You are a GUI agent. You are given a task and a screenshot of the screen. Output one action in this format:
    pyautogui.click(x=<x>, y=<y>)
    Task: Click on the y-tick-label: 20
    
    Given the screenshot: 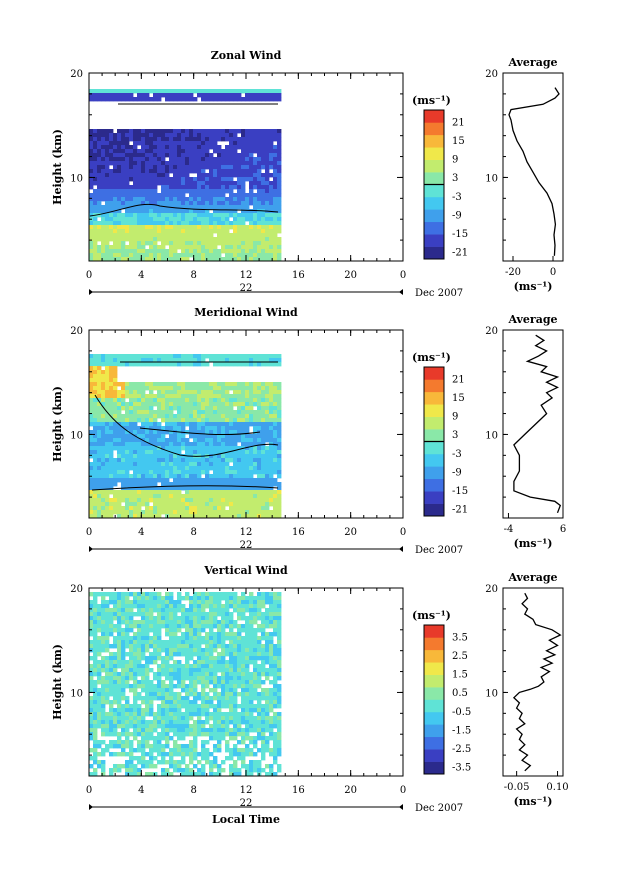 What is the action you would take?
    pyautogui.click(x=76, y=331)
    